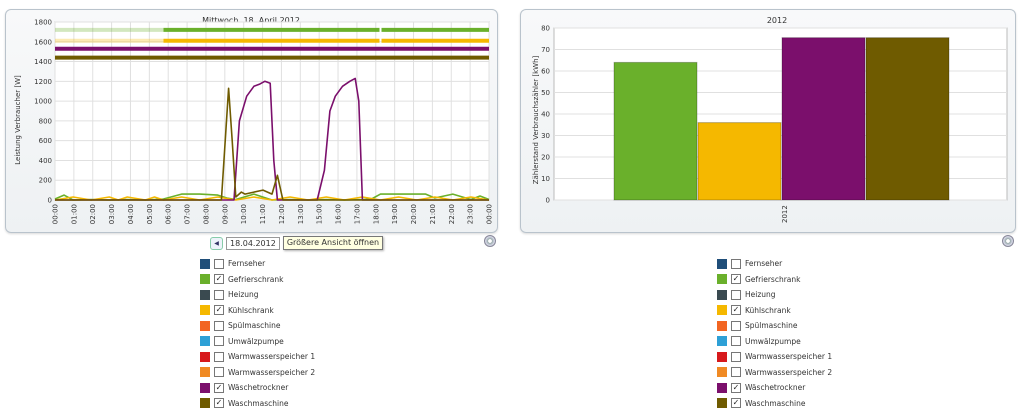  What do you see at coordinates (263, 214) in the screenshot?
I see `x-tick-label: 11:00` at bounding box center [263, 214].